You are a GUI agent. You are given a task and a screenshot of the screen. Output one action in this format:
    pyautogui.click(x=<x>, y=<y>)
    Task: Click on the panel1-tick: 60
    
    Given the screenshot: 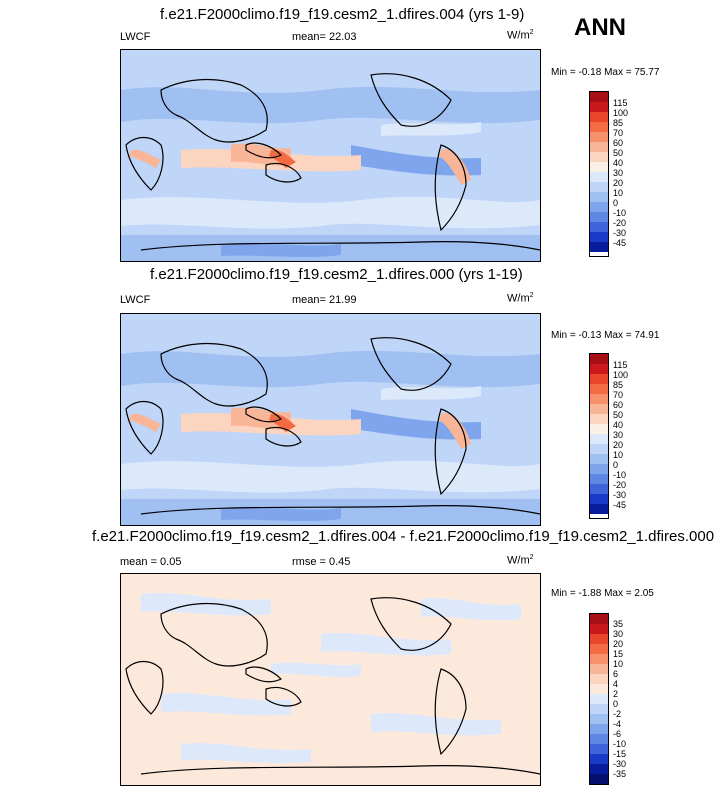 What is the action you would take?
    pyautogui.click(x=618, y=143)
    